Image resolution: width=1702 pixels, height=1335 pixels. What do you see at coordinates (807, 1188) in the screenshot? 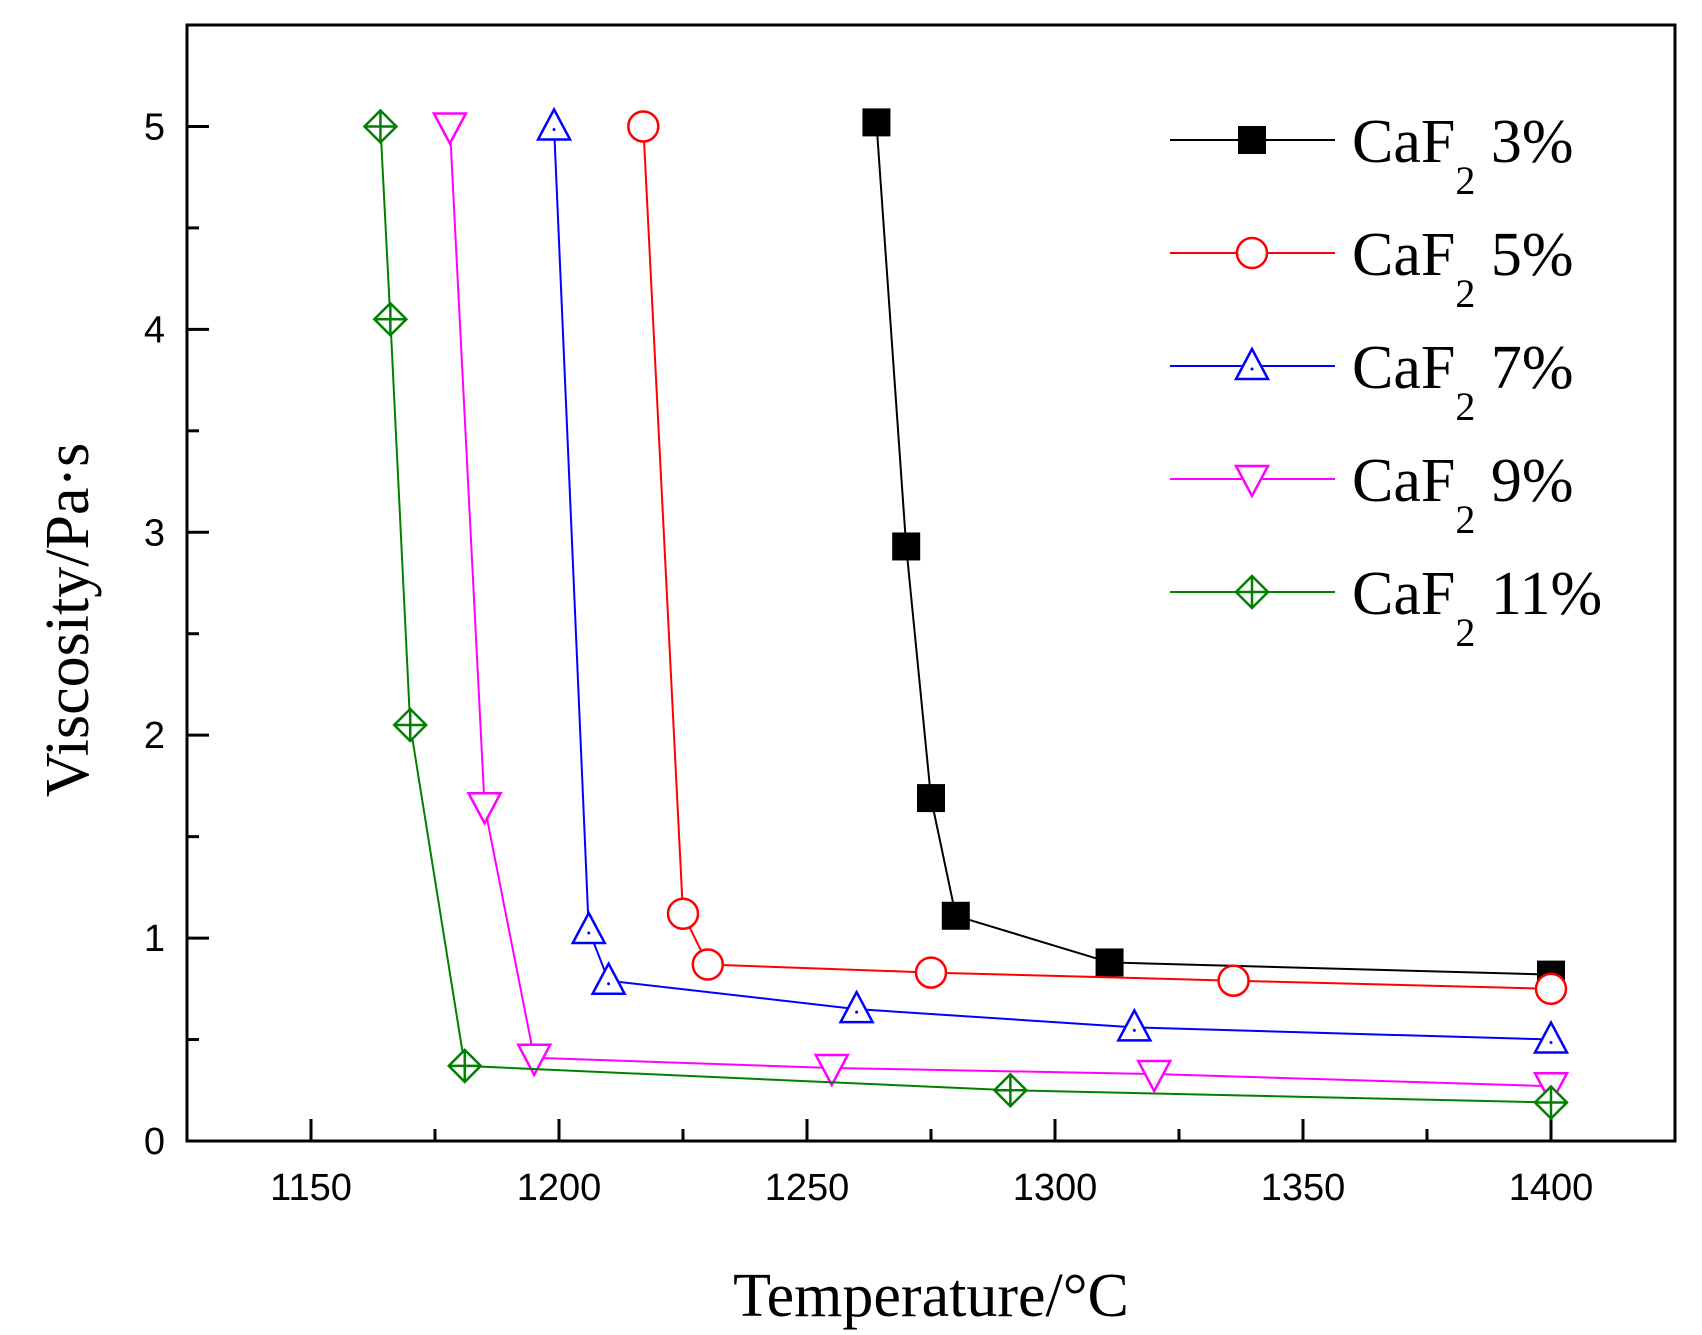
I see `x-tick-label: 1250` at bounding box center [807, 1188].